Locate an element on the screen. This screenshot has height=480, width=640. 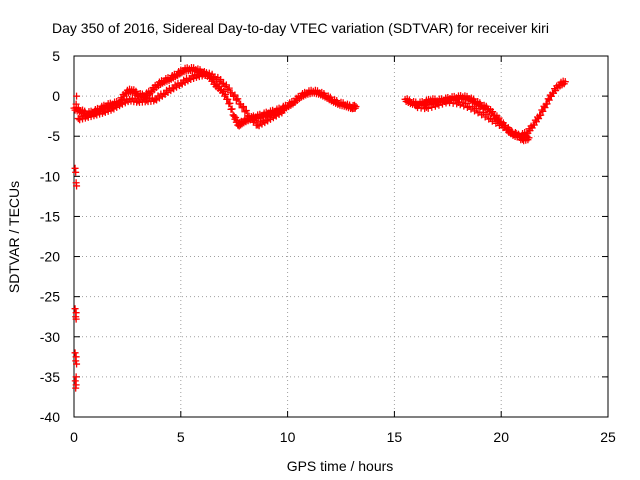
x-tick-label: 15 is located at coordinates (395, 437).